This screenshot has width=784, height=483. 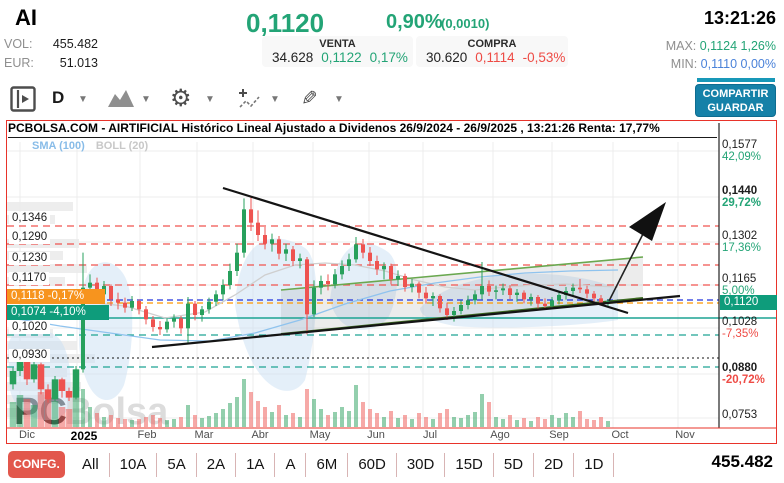 What do you see at coordinates (309, 99) in the screenshot?
I see `draw-tool-icon: ✎` at bounding box center [309, 99].